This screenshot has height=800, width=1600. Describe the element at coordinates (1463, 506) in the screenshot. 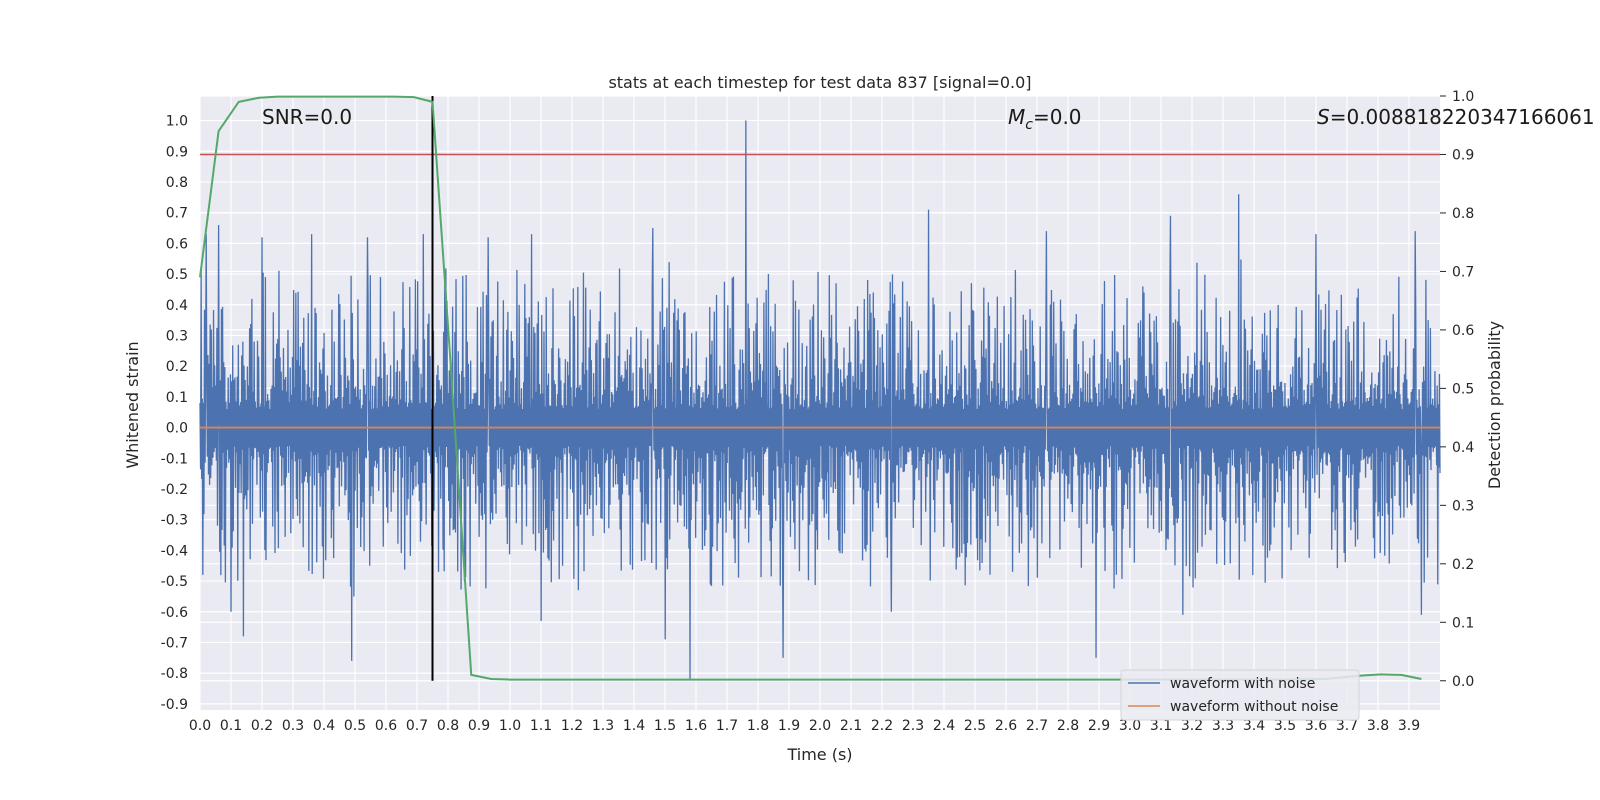

I see `right-y-tick-label: 0.3` at that location.